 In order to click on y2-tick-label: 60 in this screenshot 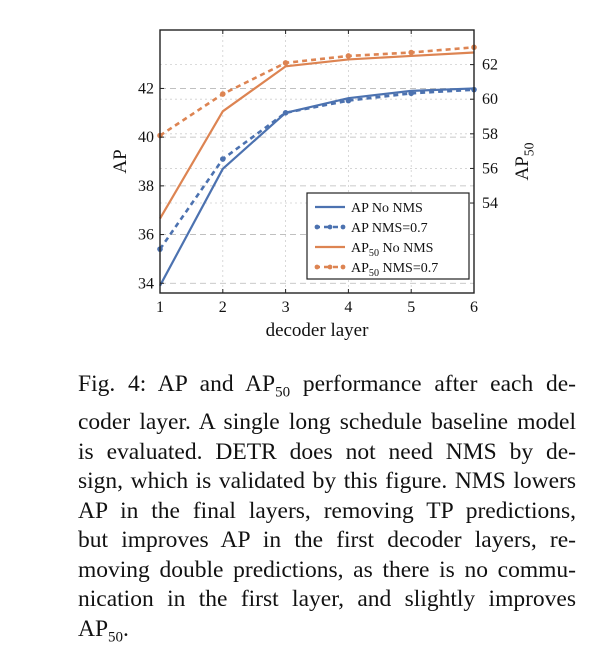, I will do `click(490, 99)`.